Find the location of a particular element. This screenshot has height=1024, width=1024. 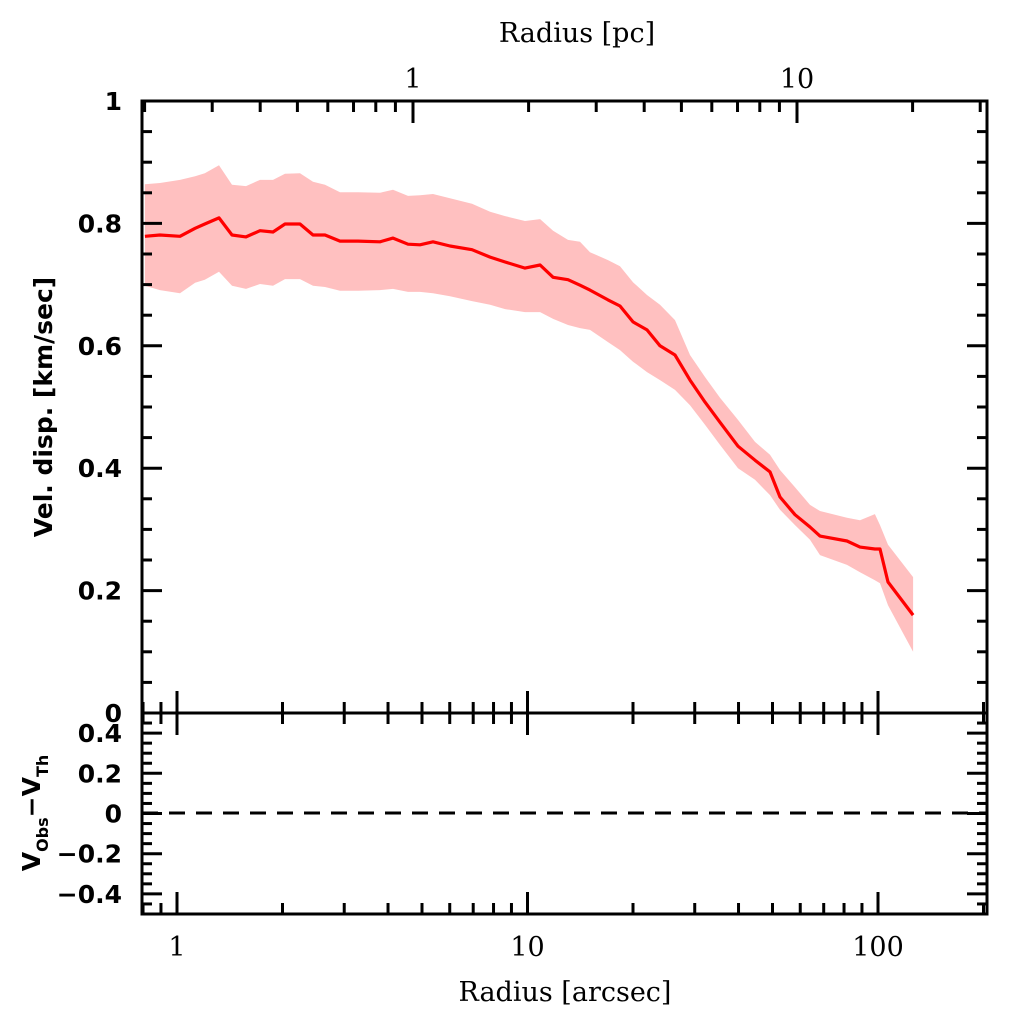

y-tick-label: −0.2 is located at coordinates (89, 854).